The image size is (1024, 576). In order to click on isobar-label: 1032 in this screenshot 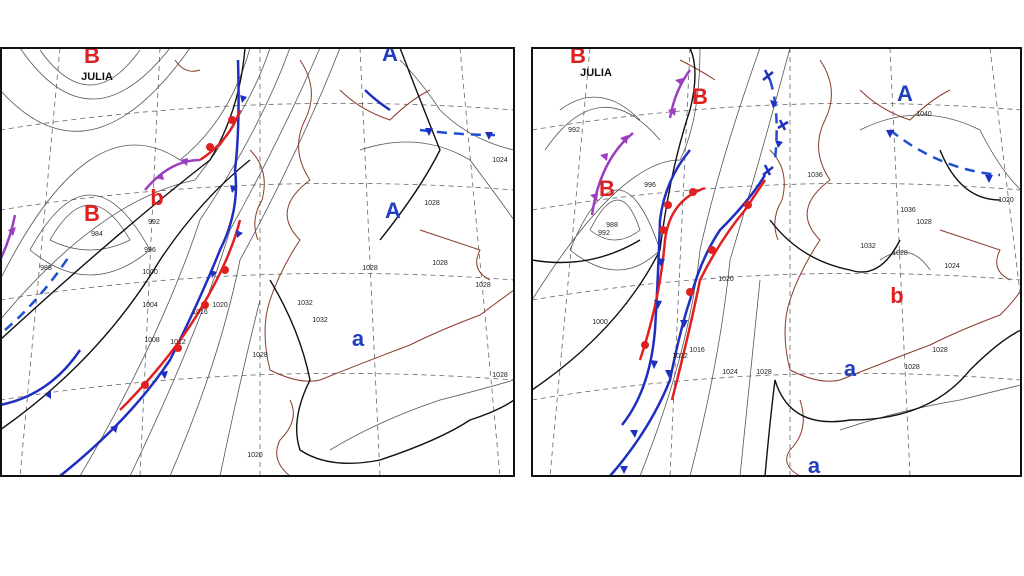, I will do `click(868, 246)`.